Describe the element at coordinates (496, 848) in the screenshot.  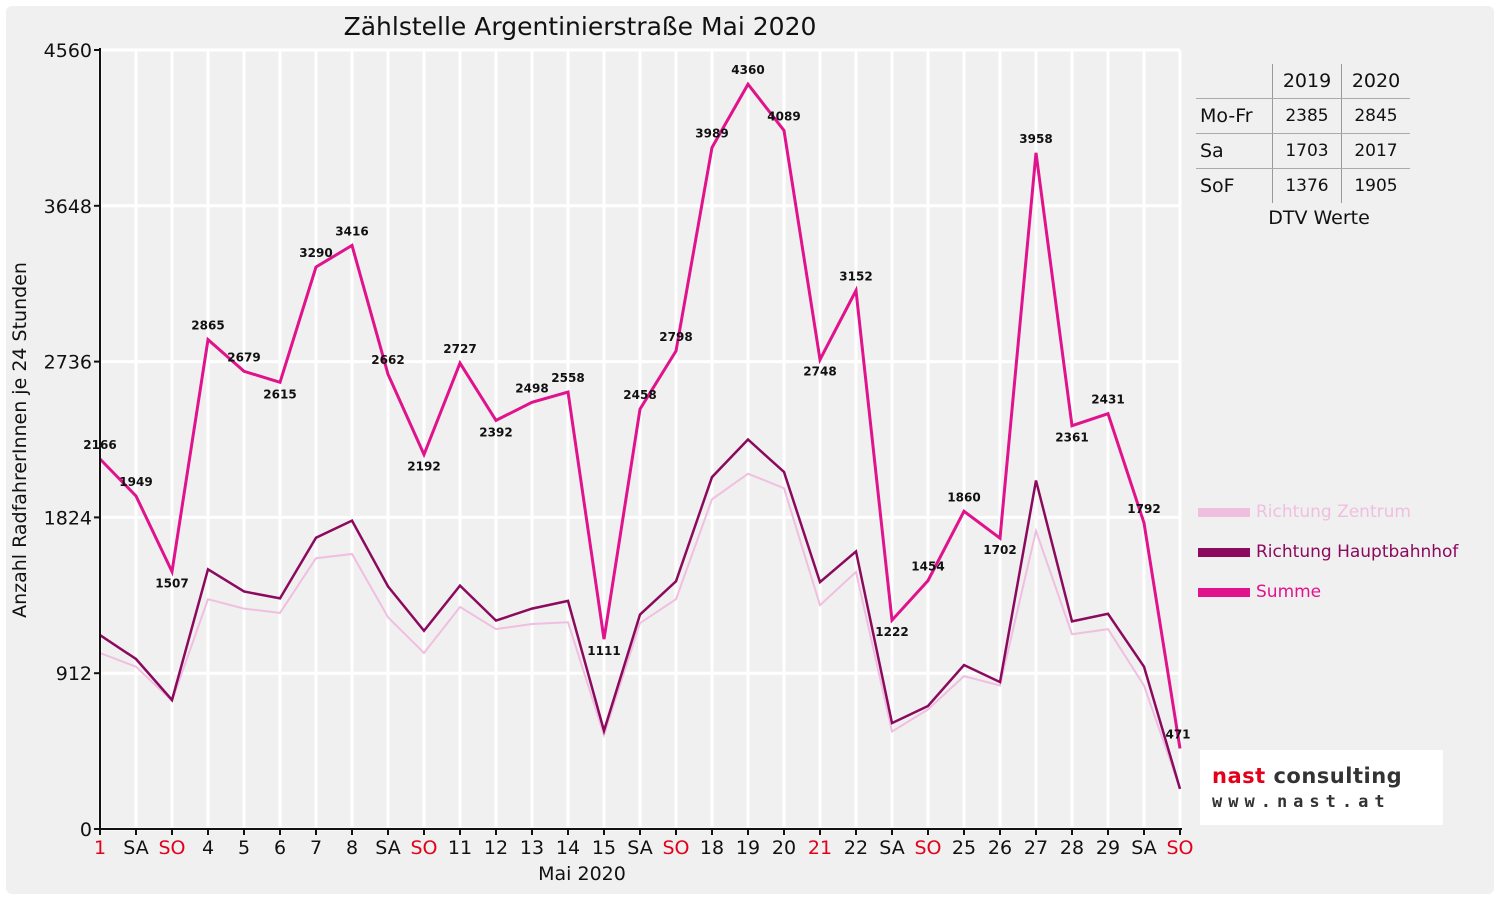
I see `x-tick-label: 12` at that location.